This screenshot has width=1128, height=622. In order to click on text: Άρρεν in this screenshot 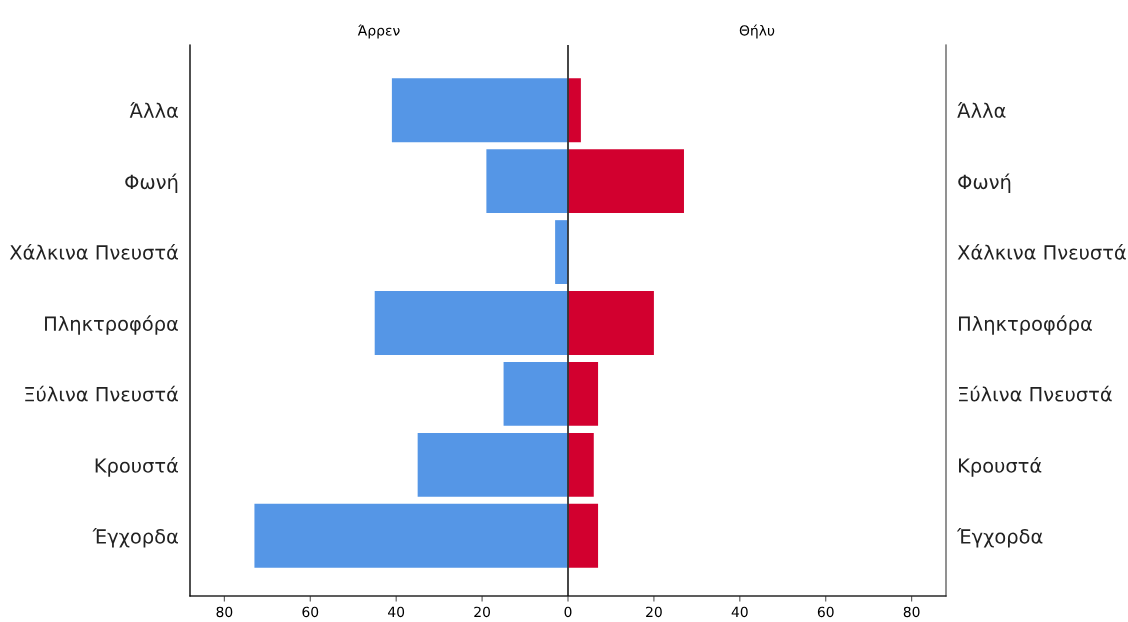, I will do `click(378, 31)`.